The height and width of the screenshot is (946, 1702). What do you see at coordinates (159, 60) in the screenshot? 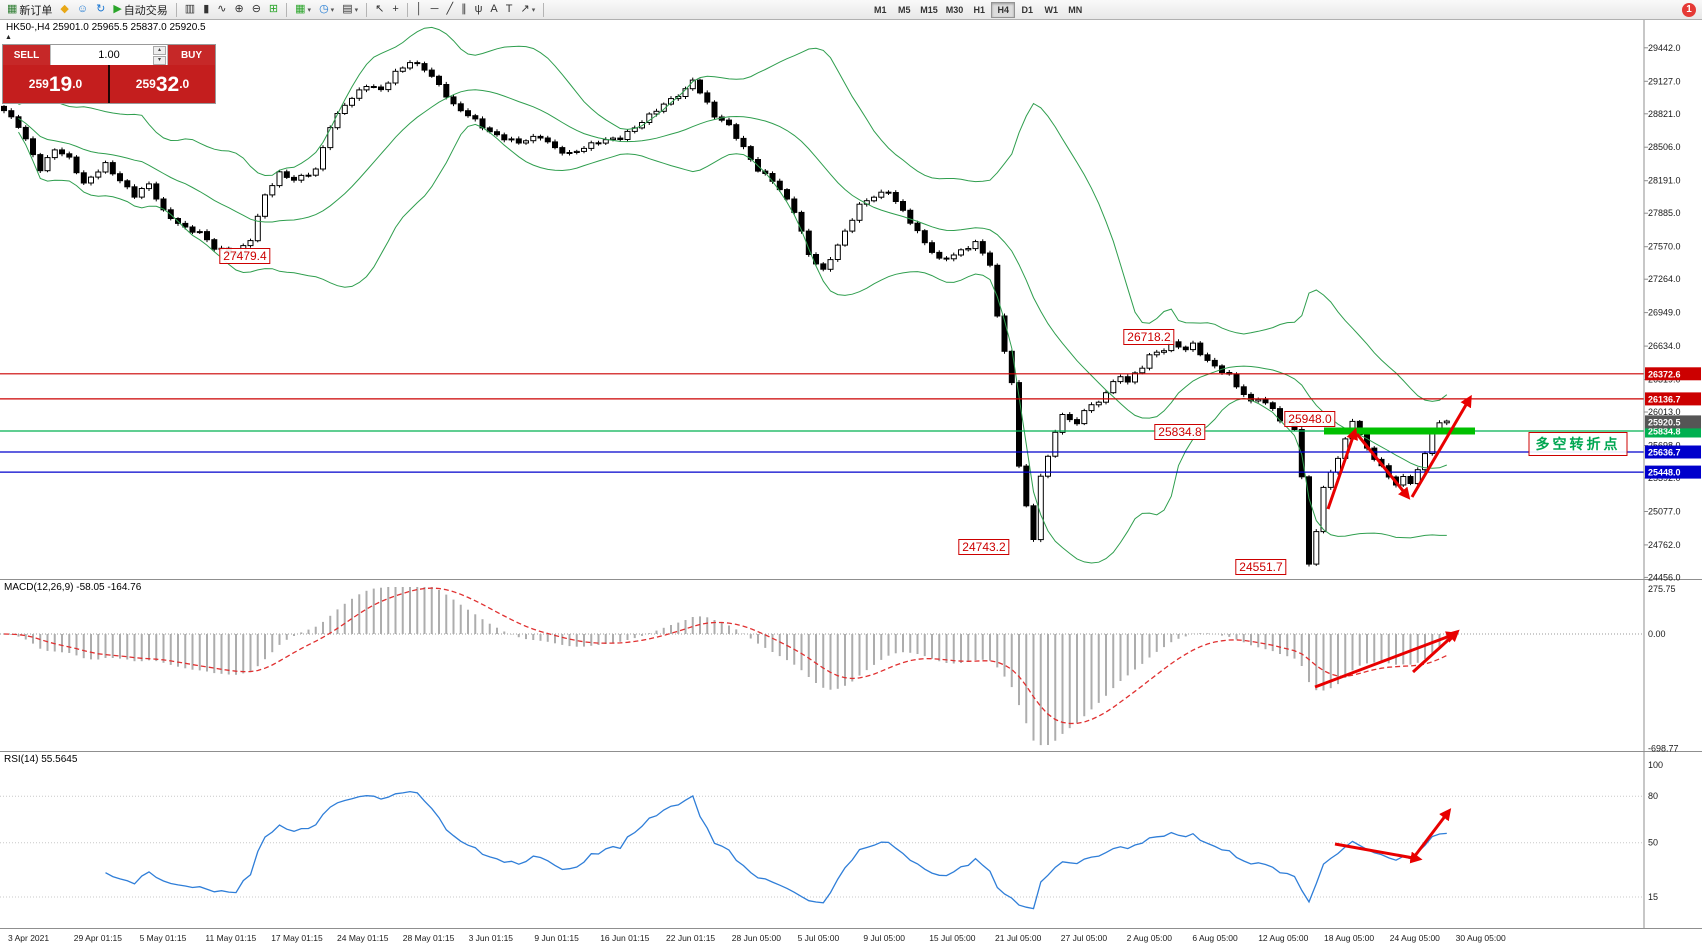
I see `spinner-down-icon: ▾` at bounding box center [159, 60].